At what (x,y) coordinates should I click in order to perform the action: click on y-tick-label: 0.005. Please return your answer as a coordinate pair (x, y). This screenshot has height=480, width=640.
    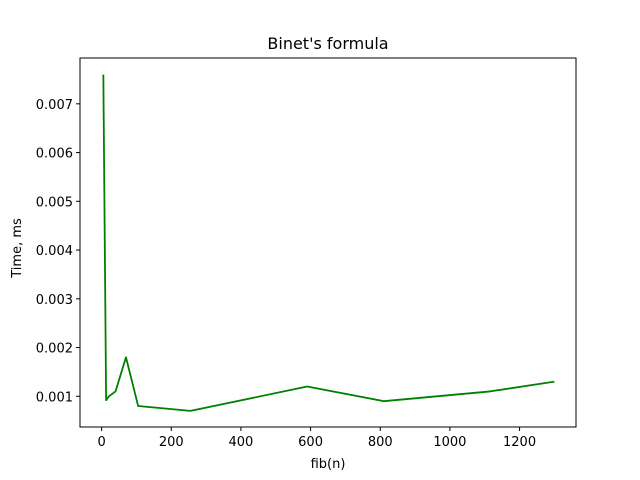
    Looking at the image, I should click on (54, 202).